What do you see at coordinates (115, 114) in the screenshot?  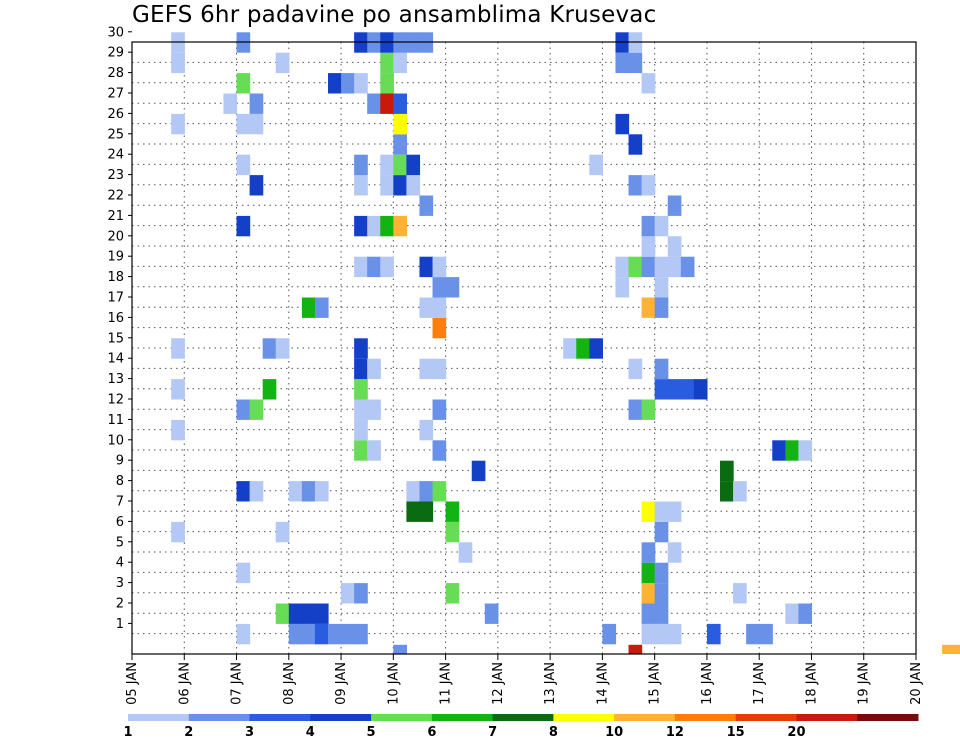 I see `y-tick-label-26: 26` at bounding box center [115, 114].